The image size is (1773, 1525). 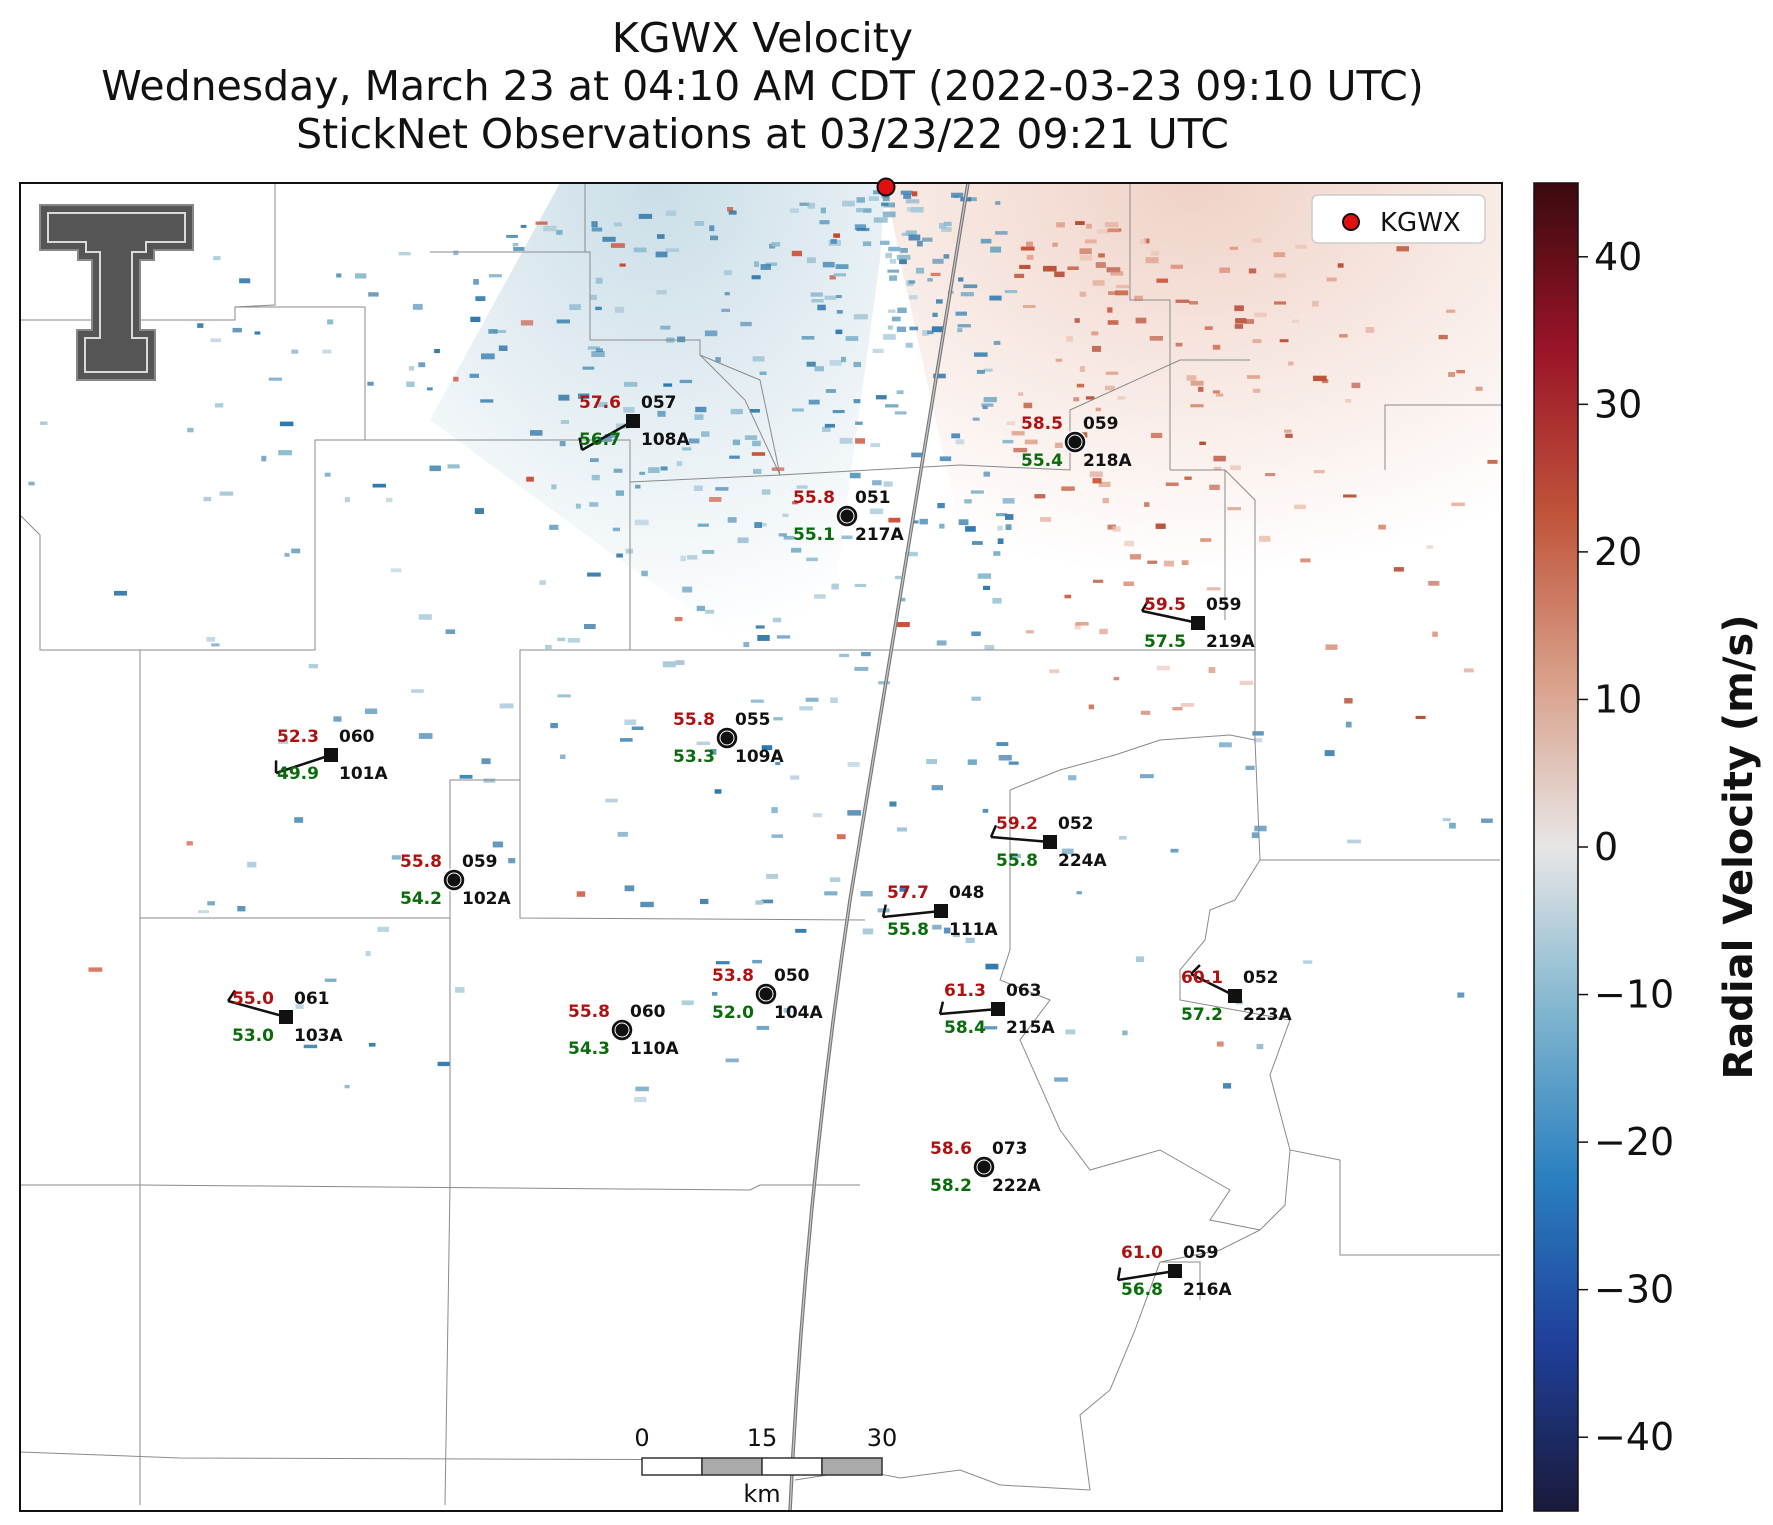 I want to click on station-id: 222A, so click(x=1016, y=1186).